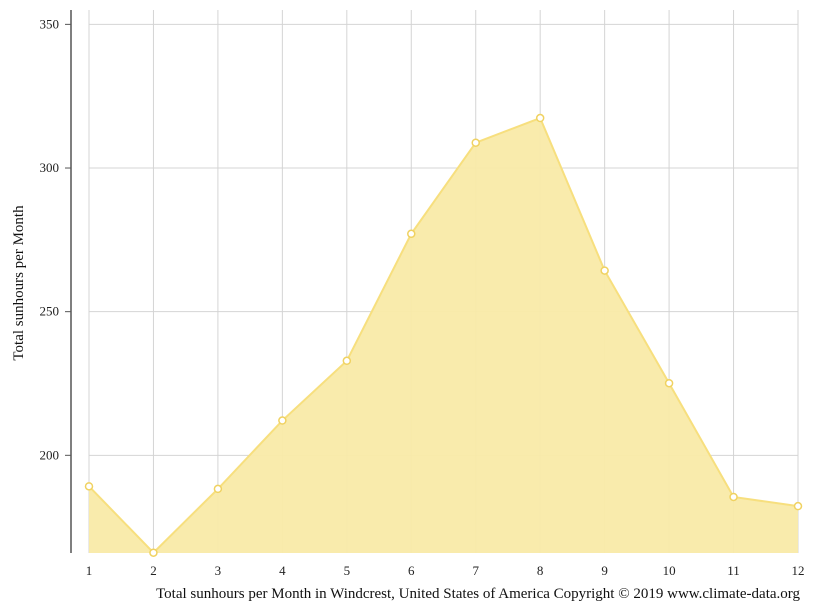 This screenshot has width=815, height=611. What do you see at coordinates (153, 570) in the screenshot?
I see `x-tick-label-2: 2` at bounding box center [153, 570].